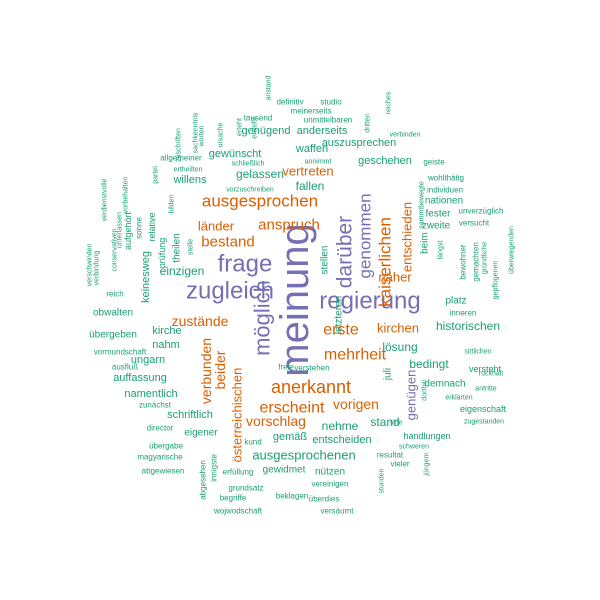 This screenshot has height=600, width=600. What do you see at coordinates (385, 262) in the screenshot?
I see `word-kaiserlichen: kaiserlichen` at bounding box center [385, 262].